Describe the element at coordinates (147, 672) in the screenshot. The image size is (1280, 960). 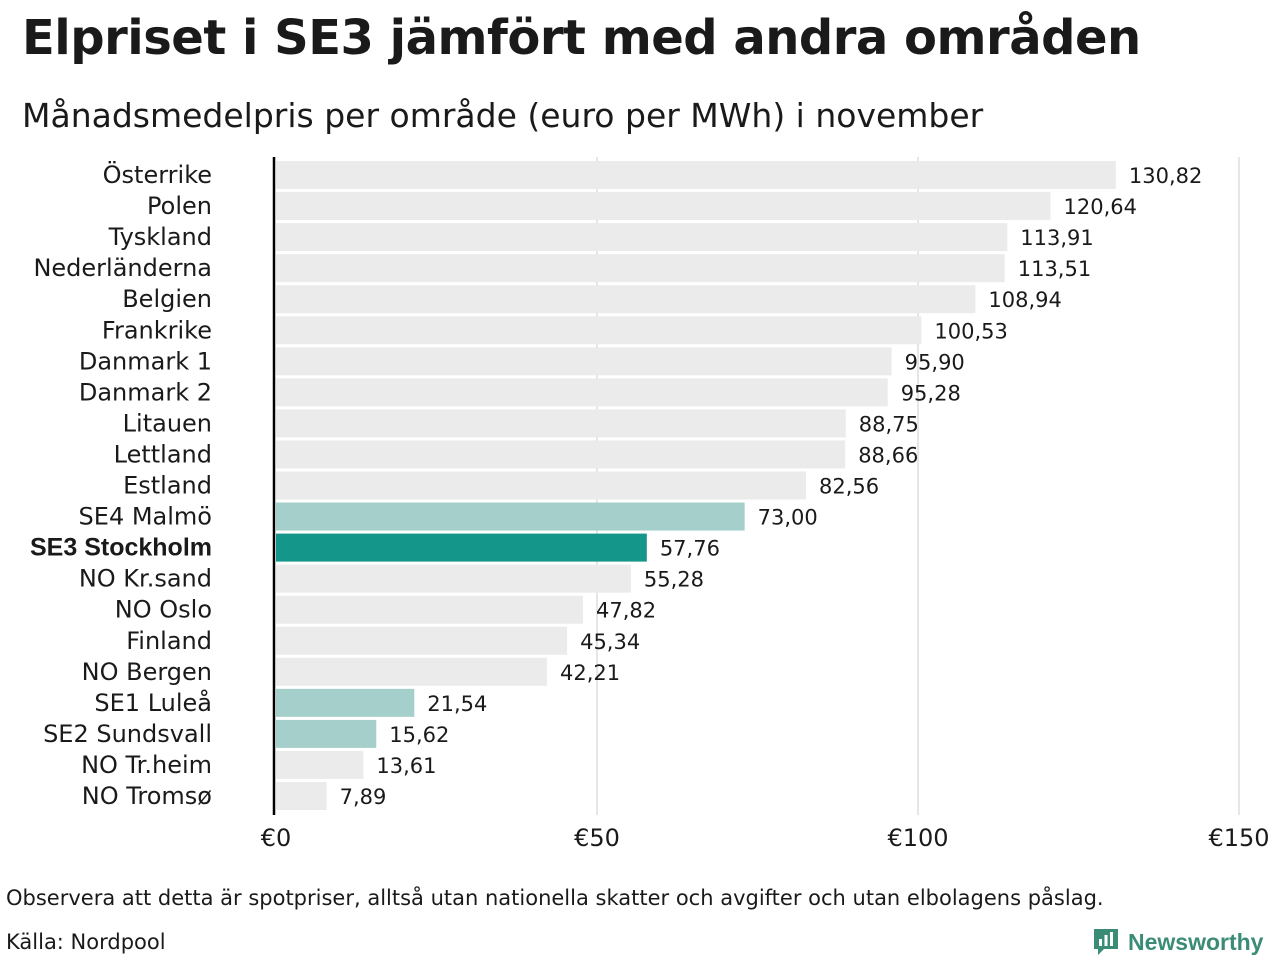
I see `category-label: NO Bergen` at that location.